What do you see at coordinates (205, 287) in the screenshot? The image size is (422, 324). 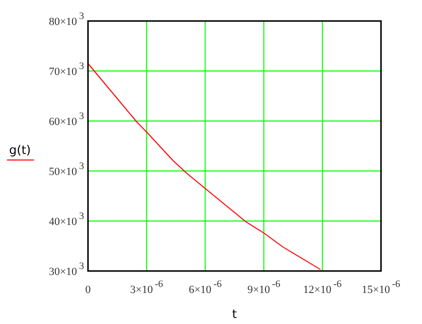 I see `x-tick-label: 6×10$^{-6}$` at bounding box center [205, 287].